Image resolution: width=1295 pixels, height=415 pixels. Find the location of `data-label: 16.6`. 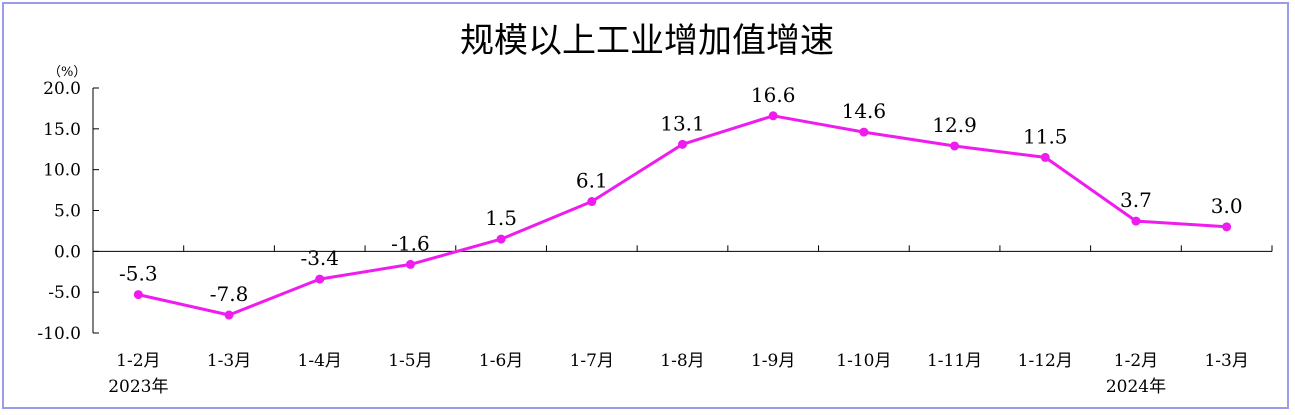

data-label: 16.6 is located at coordinates (773, 95).